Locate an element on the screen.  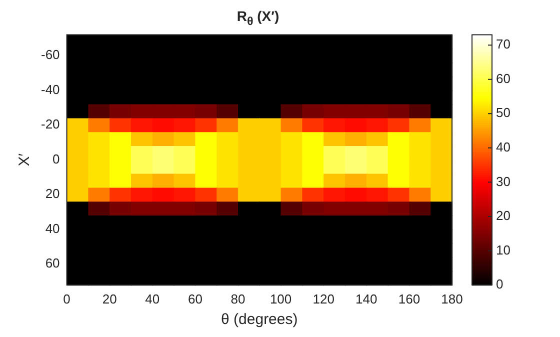
color-bar-label: 70 is located at coordinates (503, 44).